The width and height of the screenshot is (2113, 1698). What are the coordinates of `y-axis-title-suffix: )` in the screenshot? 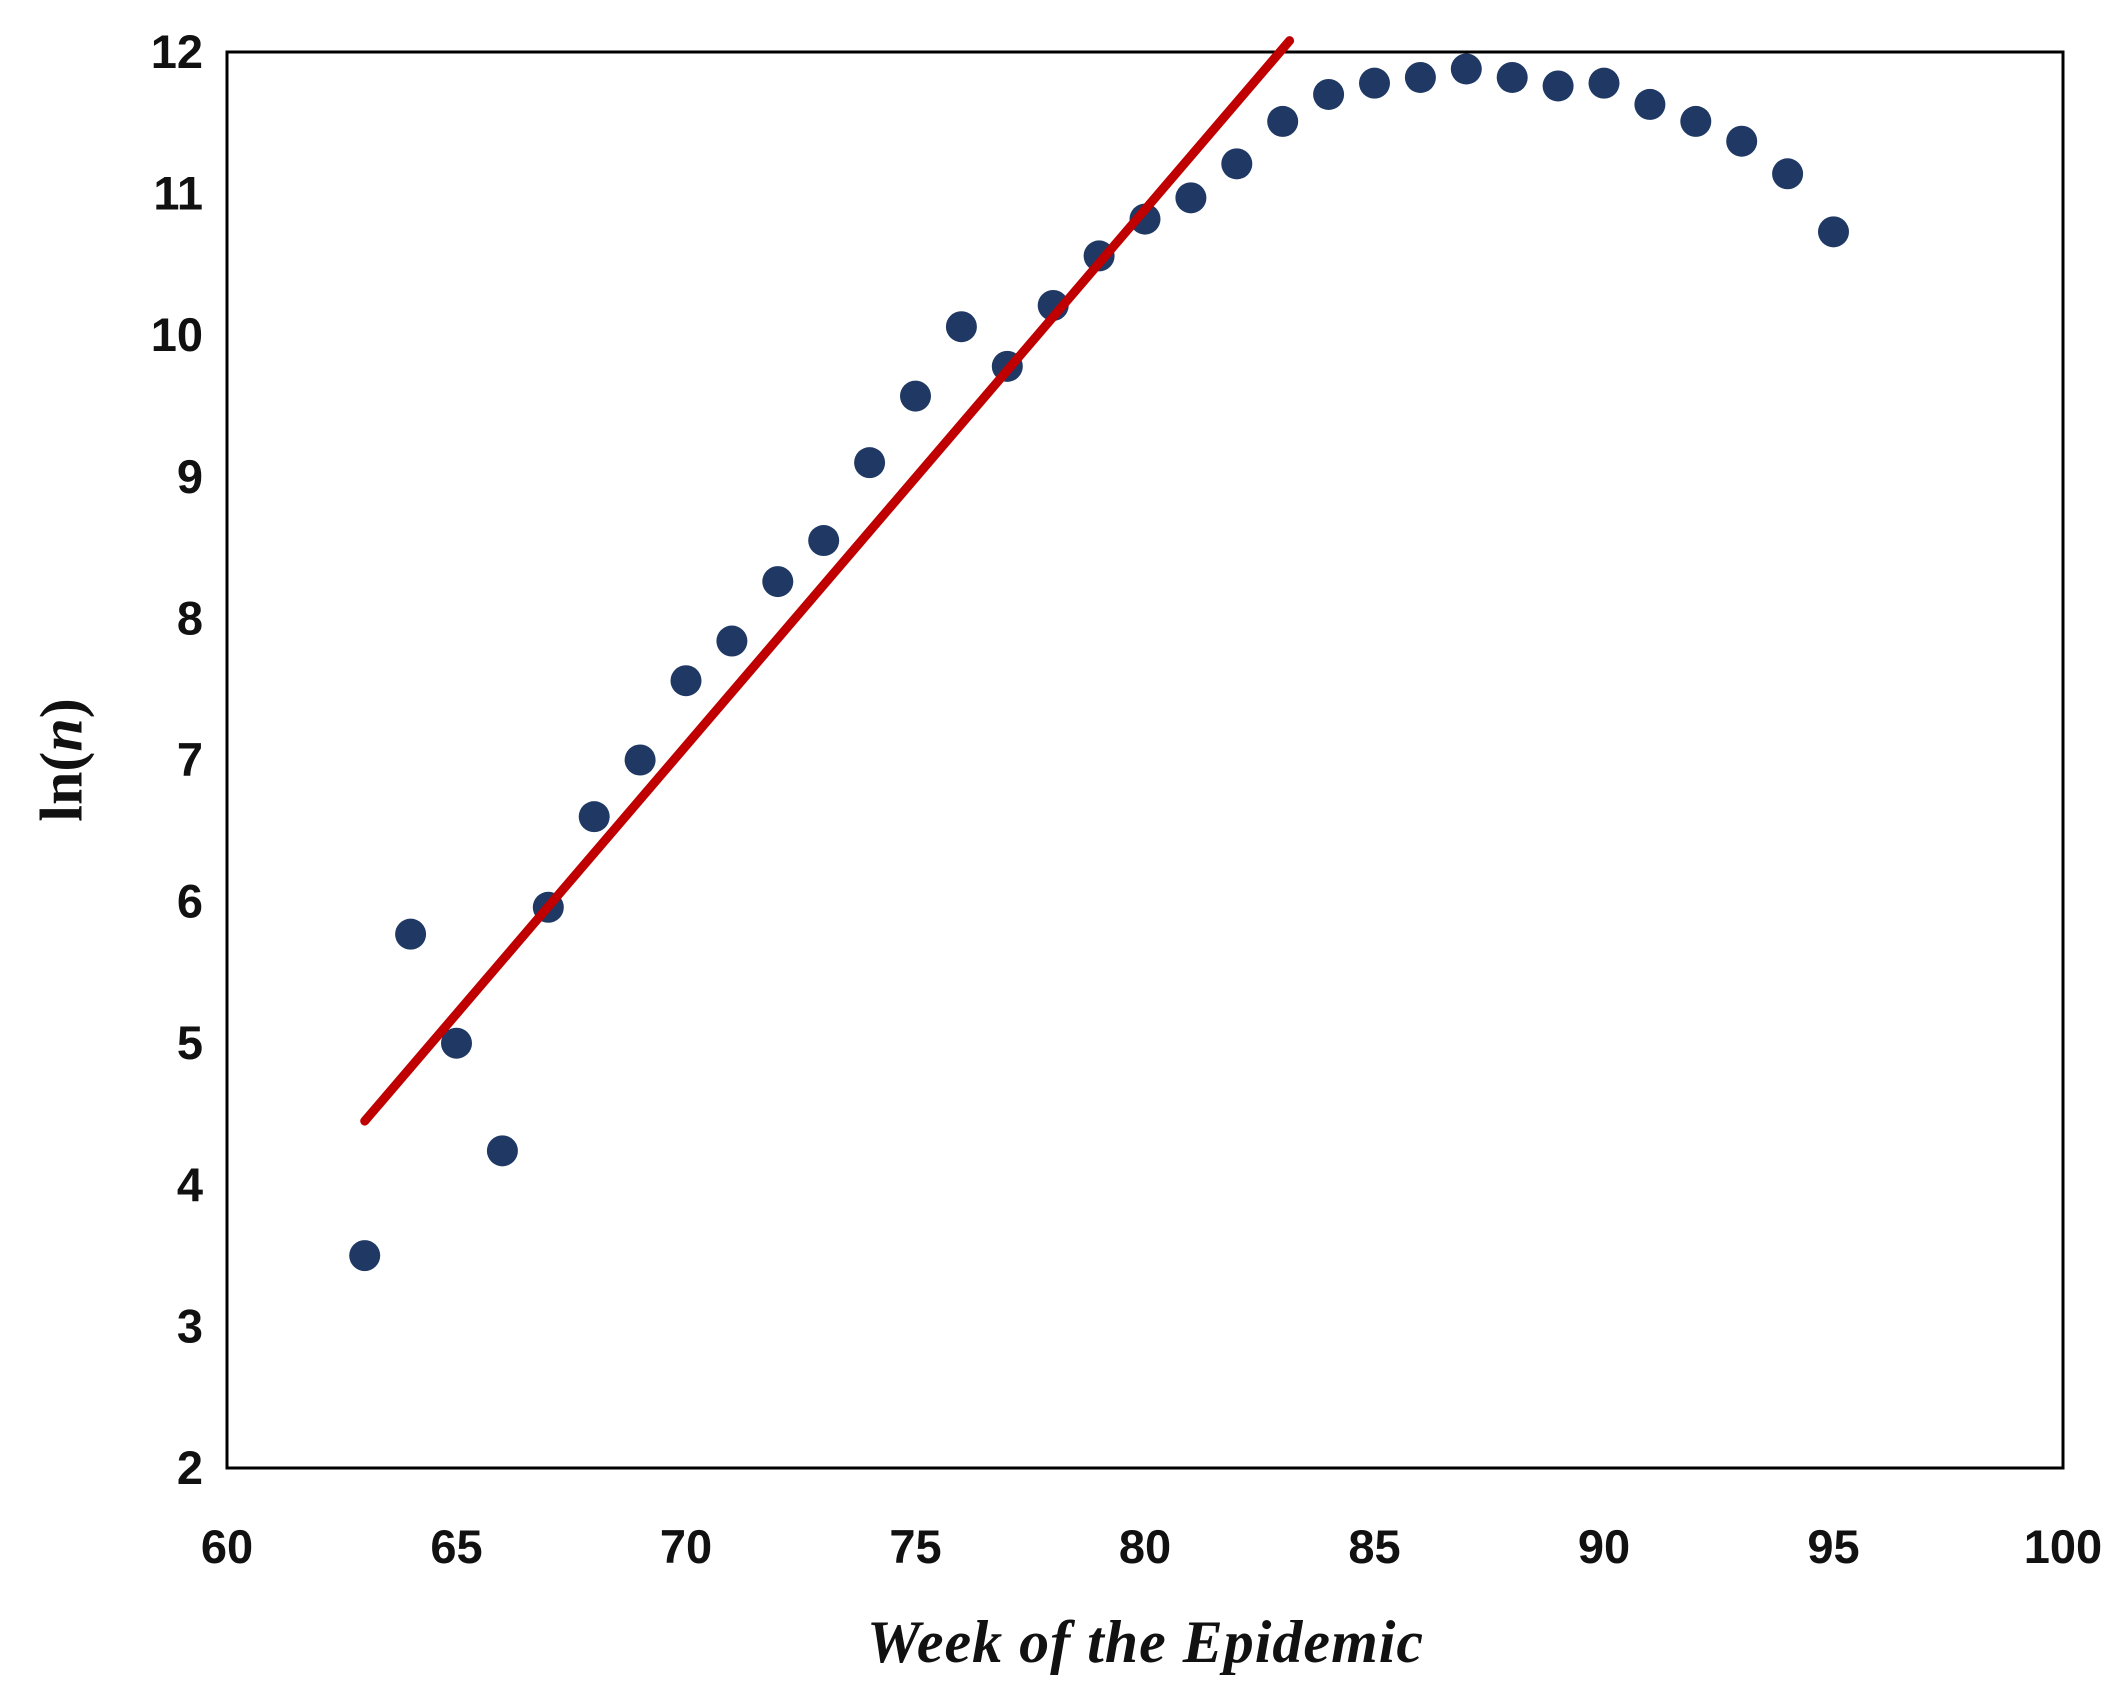 It's located at (61, 708).